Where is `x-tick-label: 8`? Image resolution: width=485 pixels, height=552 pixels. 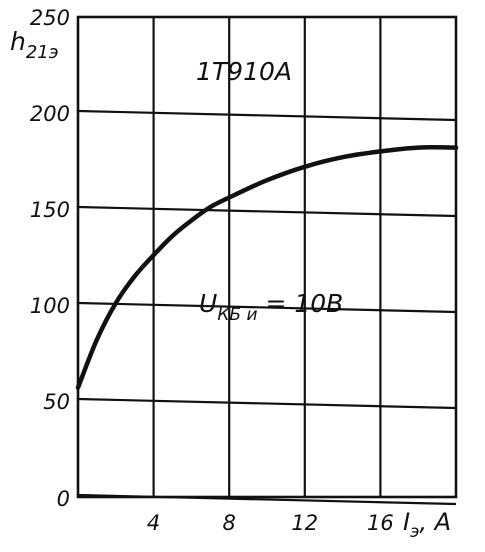 x-tick-label: 8 is located at coordinates (229, 523).